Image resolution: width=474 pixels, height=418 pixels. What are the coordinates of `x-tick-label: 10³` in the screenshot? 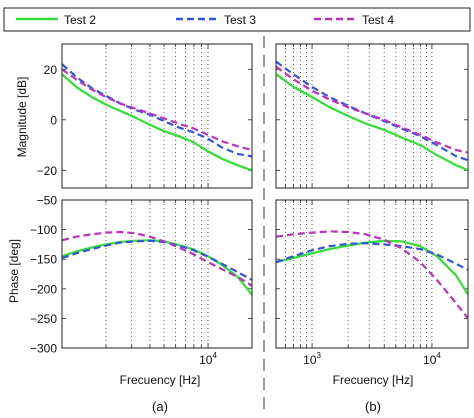 It's located at (312, 359).